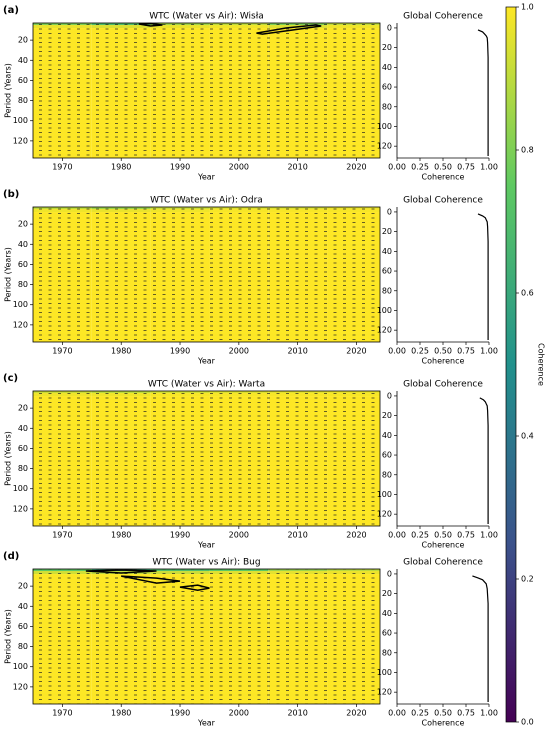 The height and width of the screenshot is (732, 550). Describe the element at coordinates (206, 17) in the screenshot. I see `chart-title: WTC (Water vs Air): Wisła` at that location.